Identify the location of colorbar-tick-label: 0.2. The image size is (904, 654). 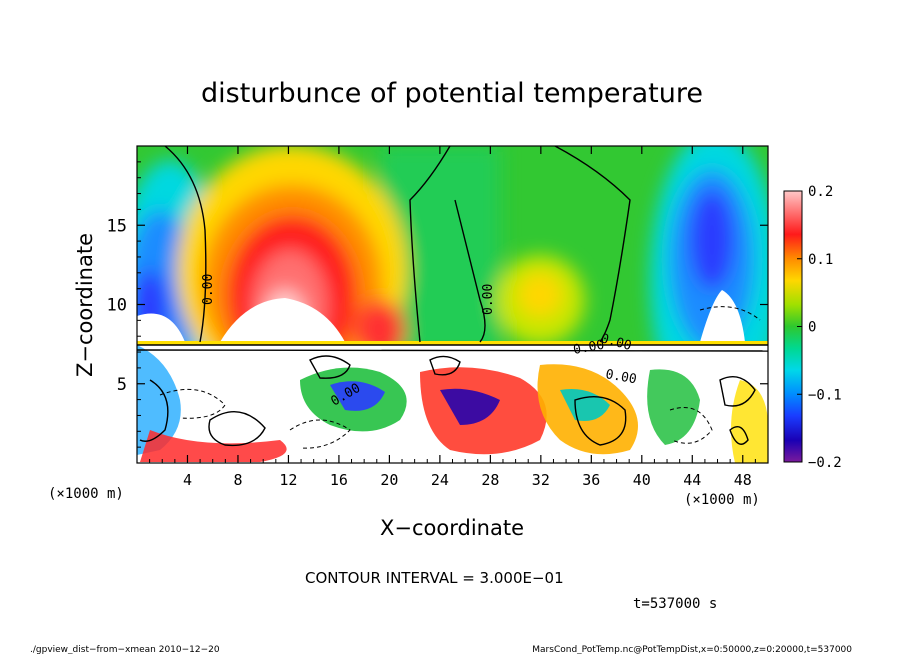
(820, 192).